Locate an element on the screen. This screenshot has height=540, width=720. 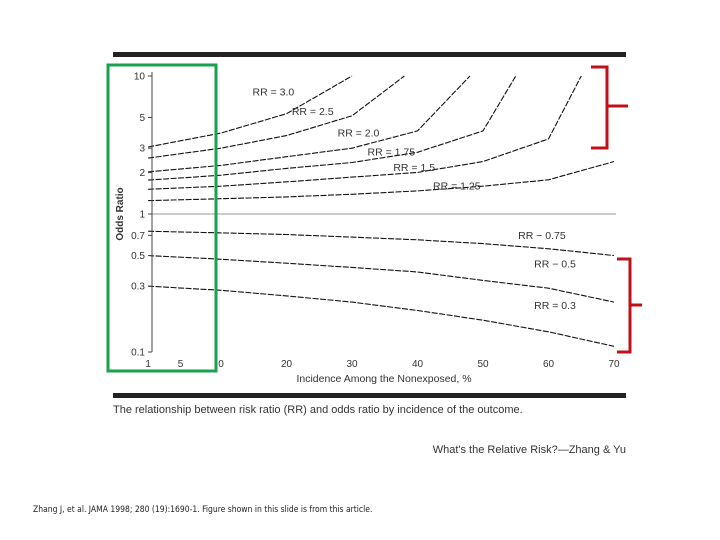
y-tick-label: 0.5 is located at coordinates (138, 256).